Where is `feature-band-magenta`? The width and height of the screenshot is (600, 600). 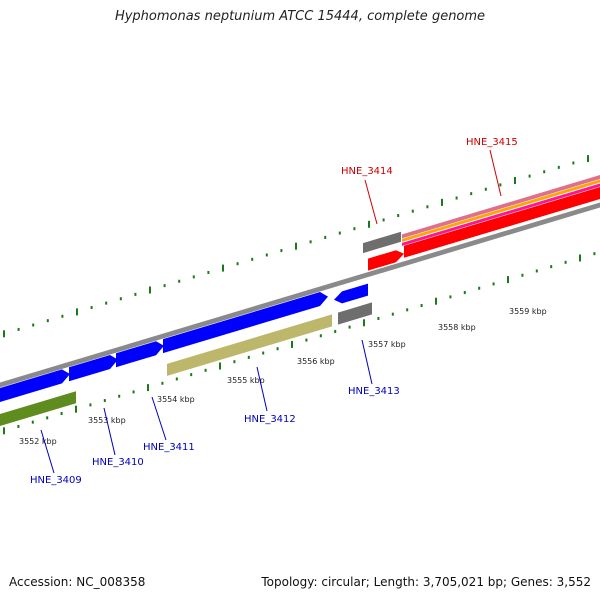
feature-band-magenta is located at coordinates (501, 214).